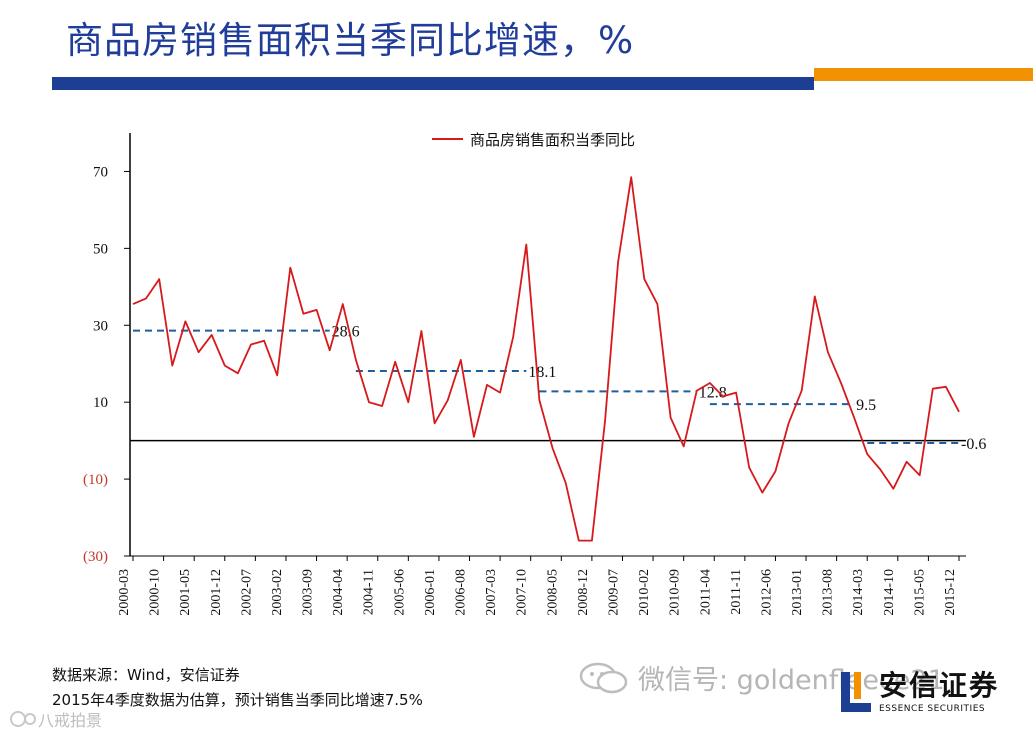 This screenshot has height=737, width=1033. I want to click on reference-label: 18.1, so click(542, 372).